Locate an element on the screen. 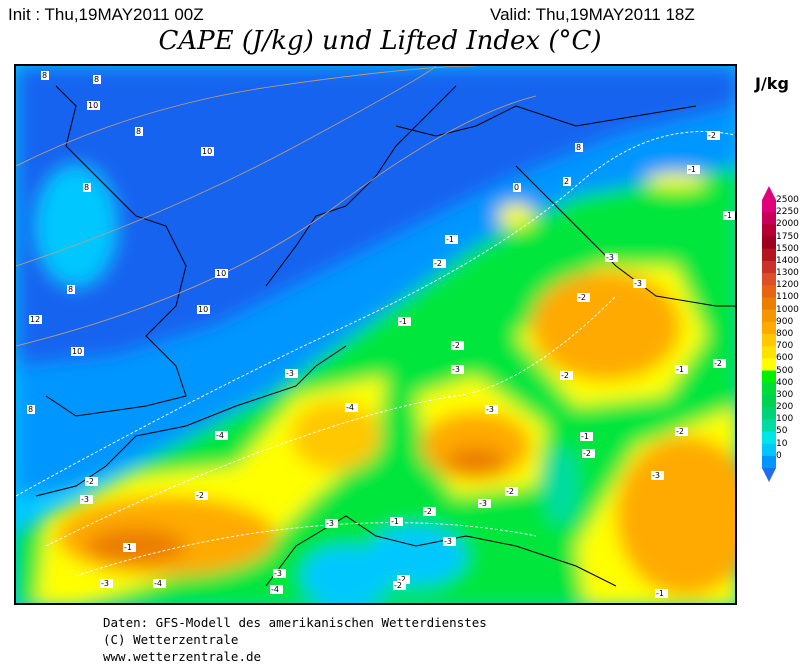 The width and height of the screenshot is (806, 671). yellow-pocket-north is located at coordinates (516, 216).